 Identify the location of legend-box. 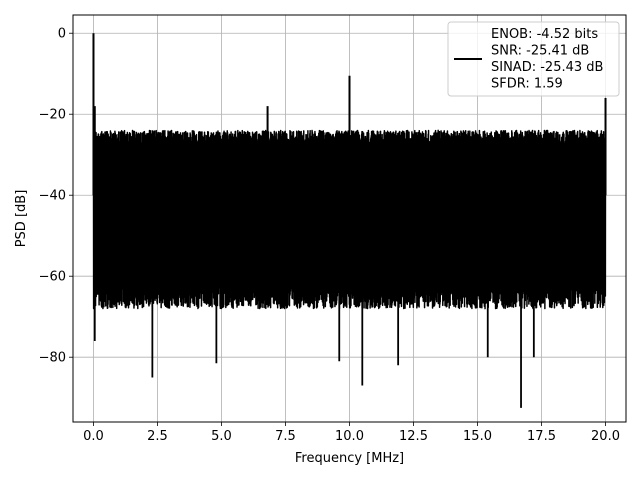
(533, 59).